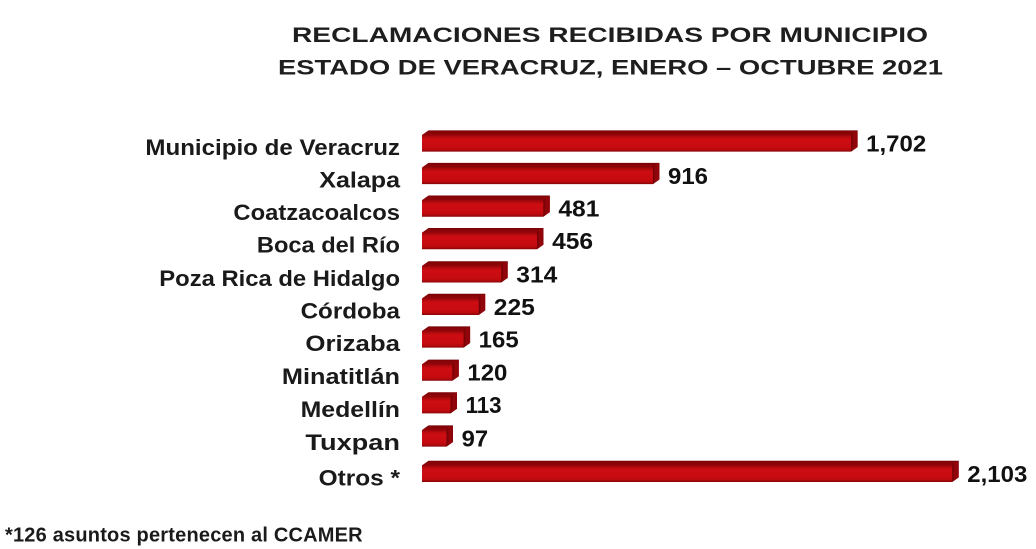 This screenshot has width=1036, height=549. Describe the element at coordinates (487, 373) in the screenshot. I see `svg-text: 120` at that location.